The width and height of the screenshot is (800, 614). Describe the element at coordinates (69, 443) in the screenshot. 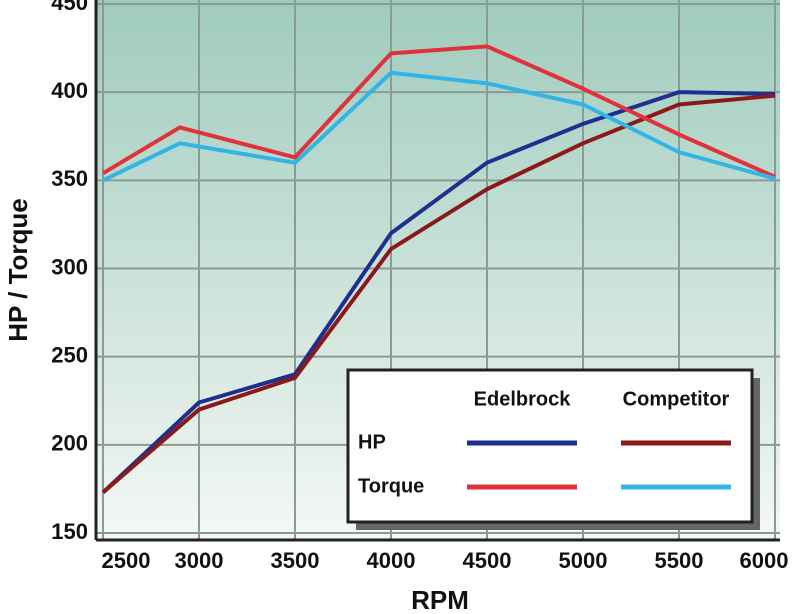

I see `y-tick-label: 200` at that location.